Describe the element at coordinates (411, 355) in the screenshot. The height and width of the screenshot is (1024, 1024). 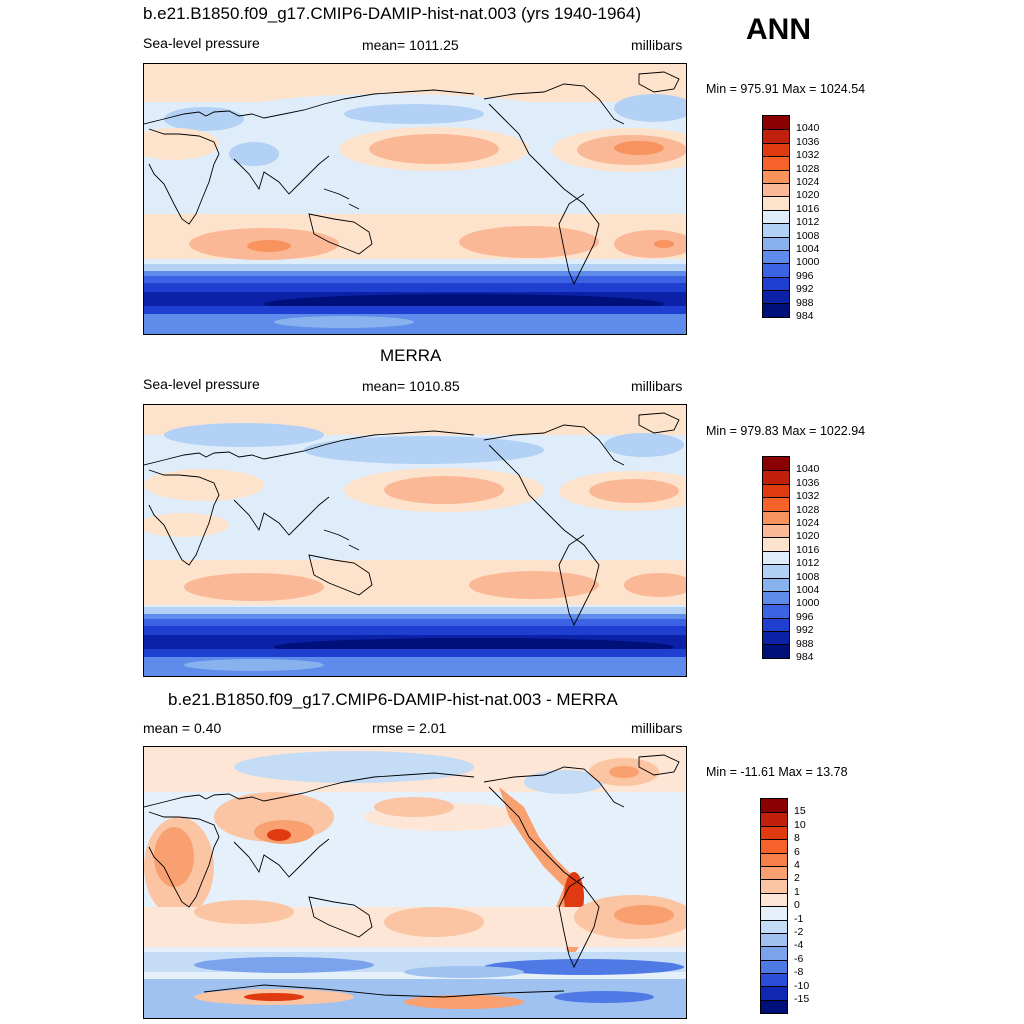
I see `panel2-title: MERRA` at that location.